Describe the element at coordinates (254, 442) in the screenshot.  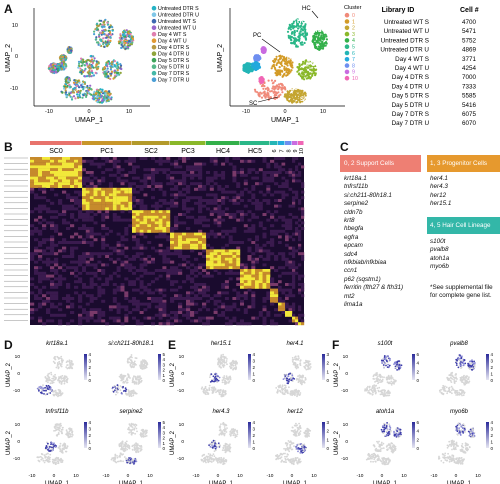
I see `color-scale-tick: 1` at that location.